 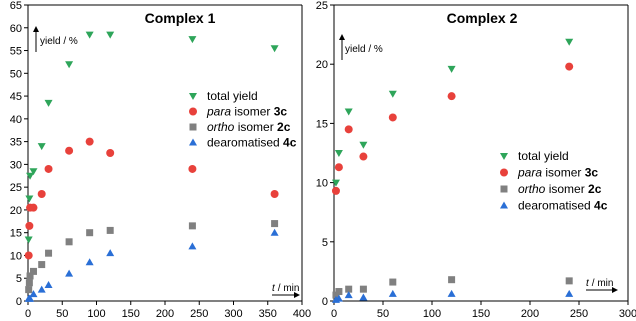 I want to click on y-tick-label: 30, so click(x=16, y=165).